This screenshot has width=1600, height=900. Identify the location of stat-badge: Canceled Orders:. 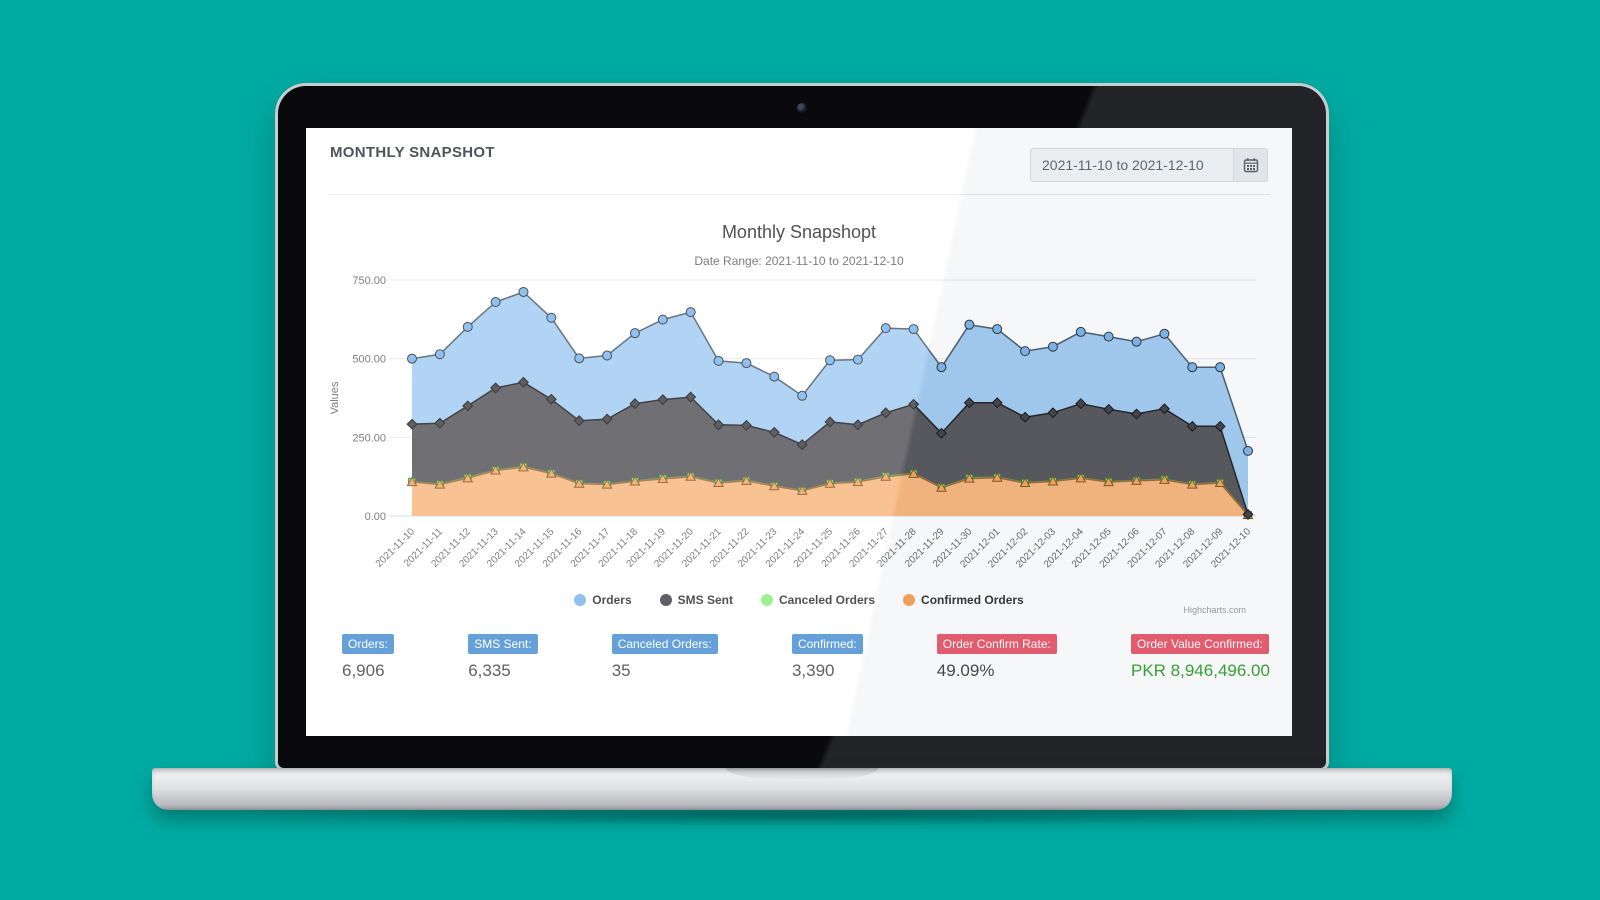
(664, 644).